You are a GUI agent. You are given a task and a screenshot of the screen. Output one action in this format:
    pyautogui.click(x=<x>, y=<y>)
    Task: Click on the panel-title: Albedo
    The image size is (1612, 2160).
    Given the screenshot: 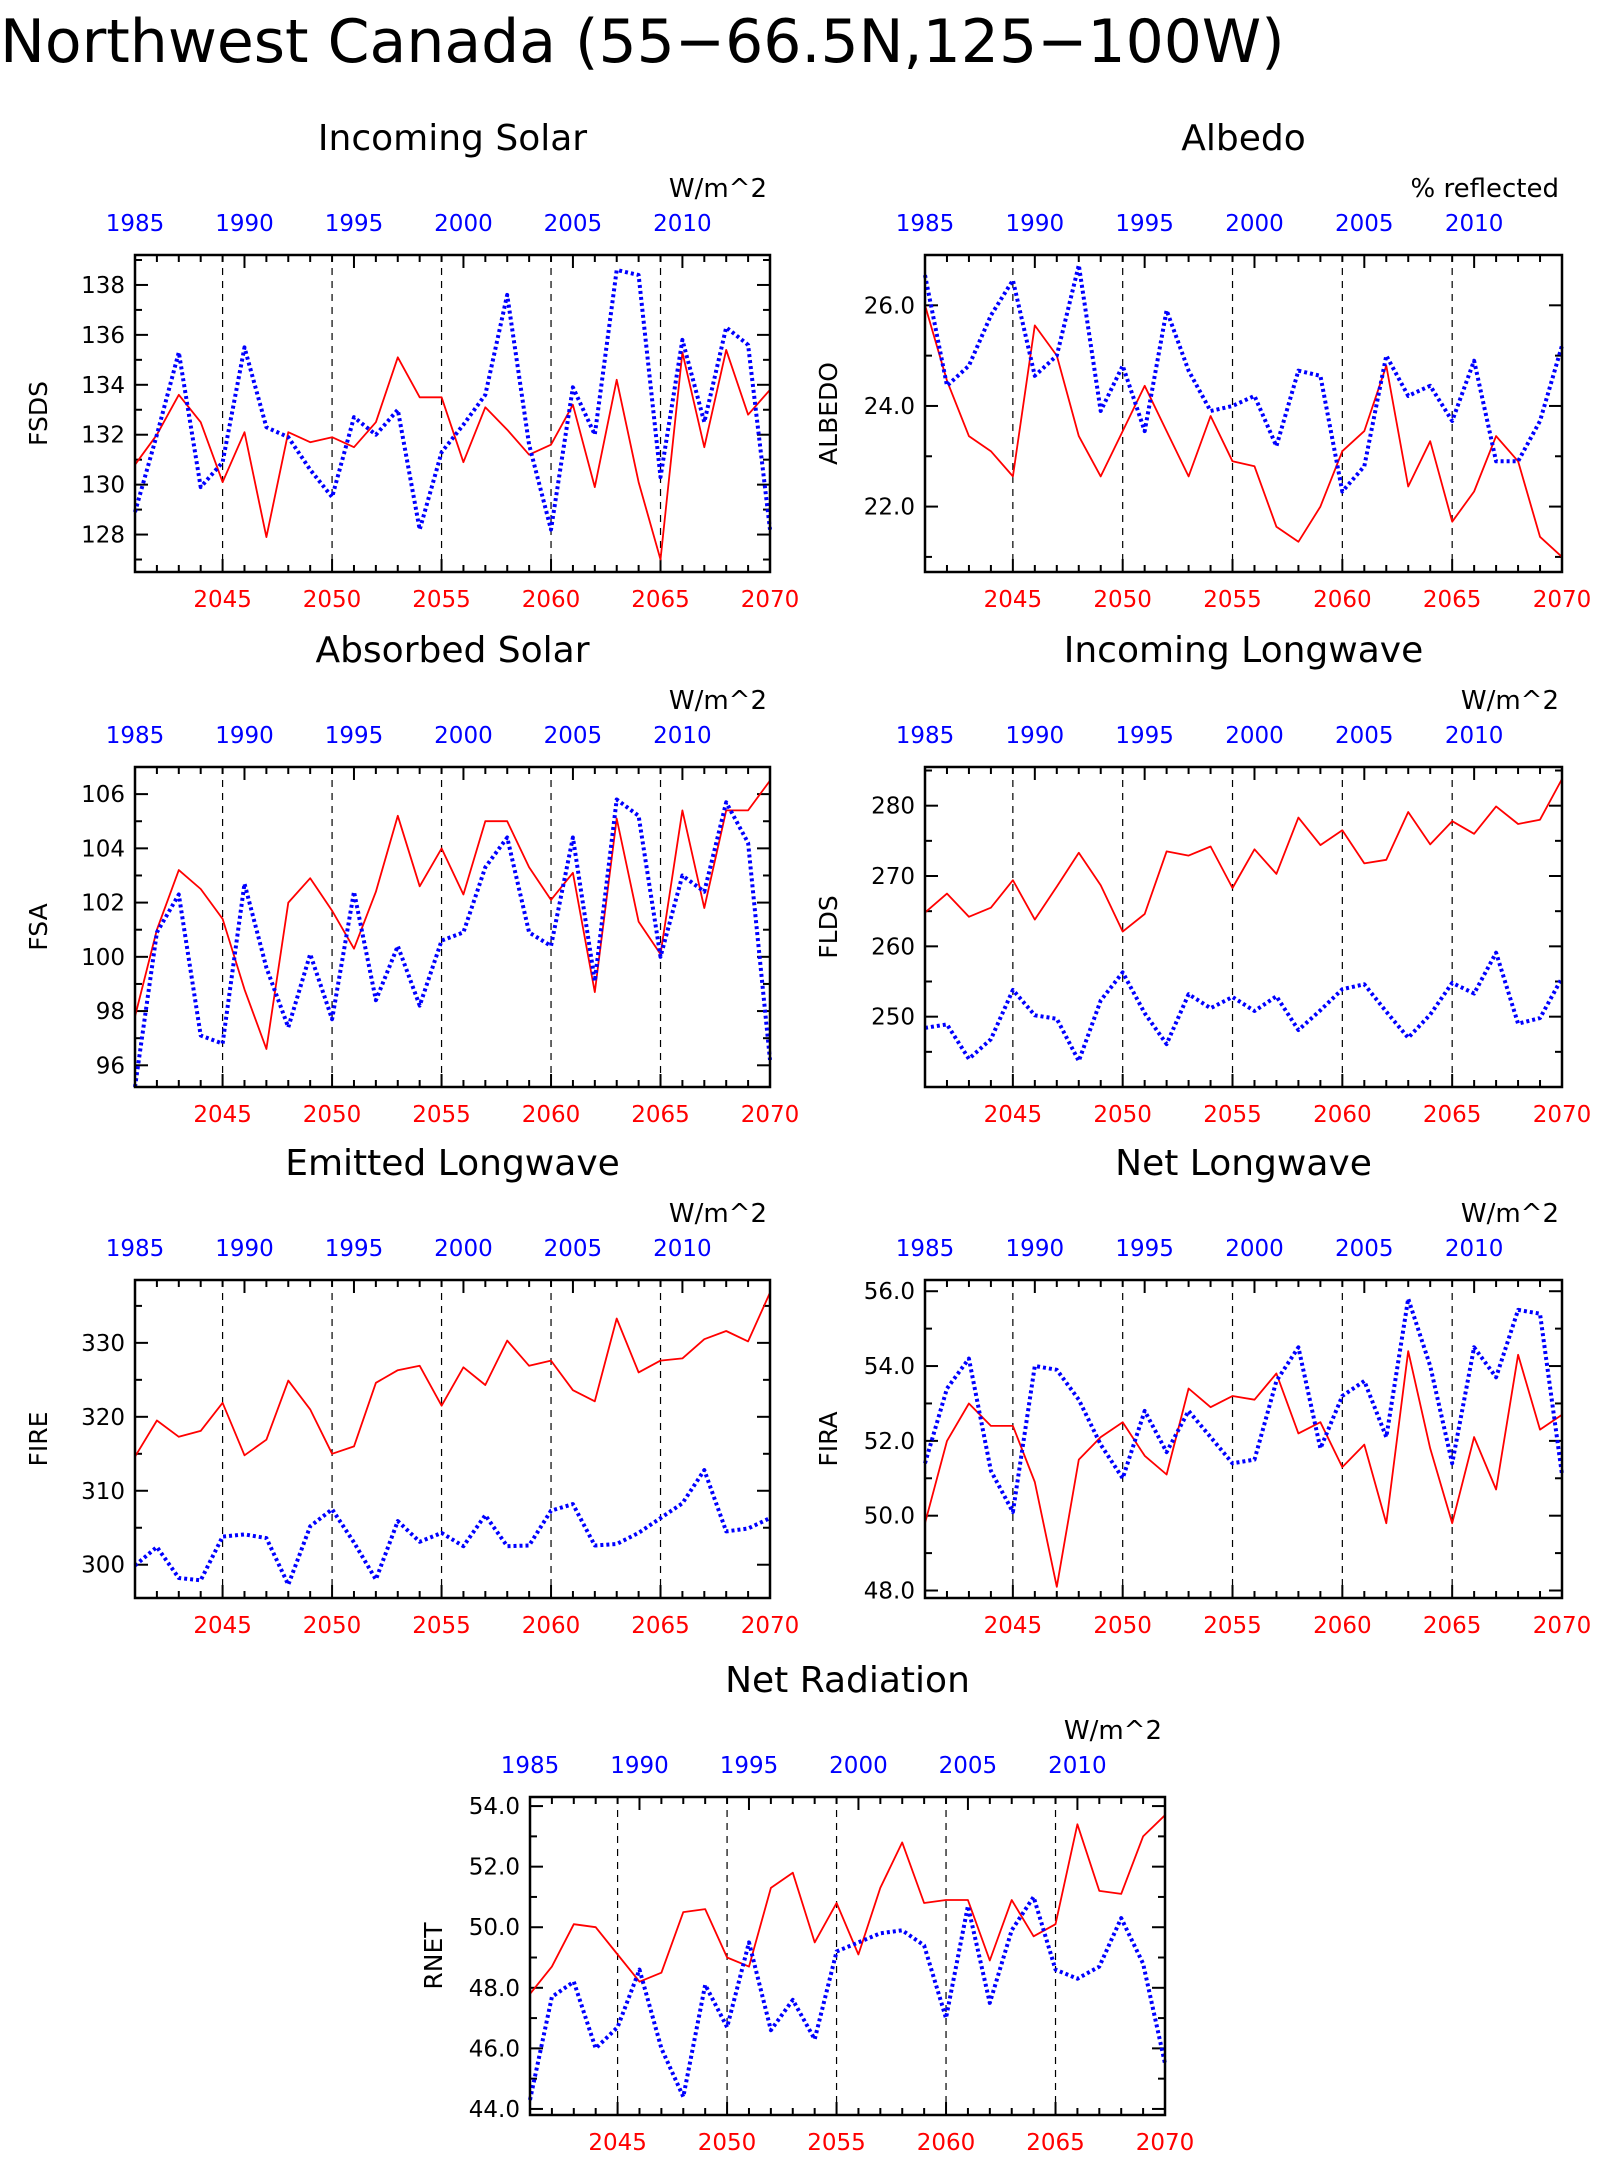 What is the action you would take?
    pyautogui.click(x=1243, y=138)
    